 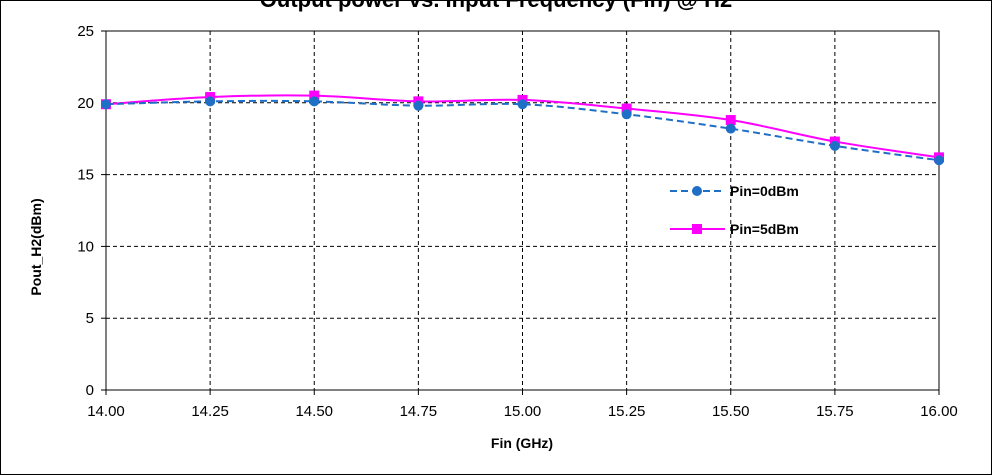 I want to click on y-tick-label: 15, so click(x=85, y=175).